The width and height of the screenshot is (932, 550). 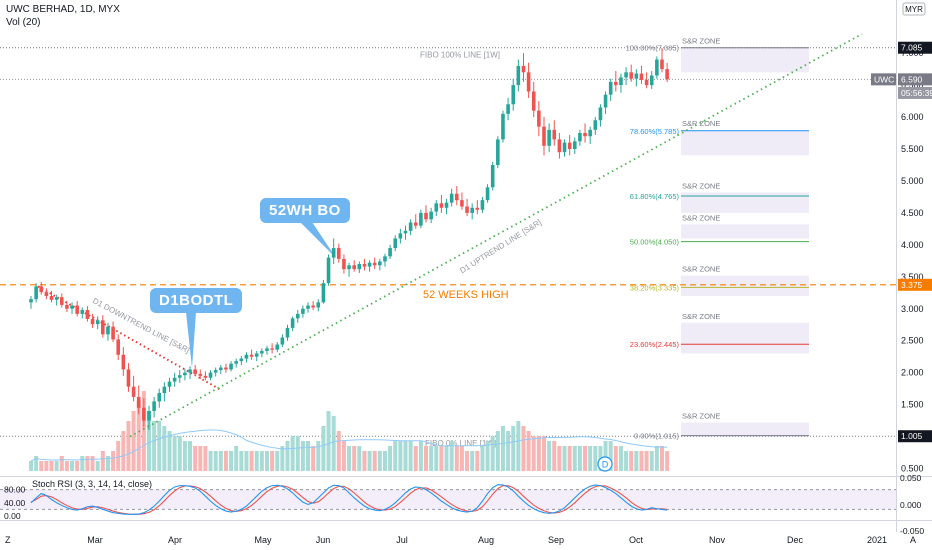 I want to click on weeks-high-label: 52 WEEKS HIGH, so click(x=466, y=295).